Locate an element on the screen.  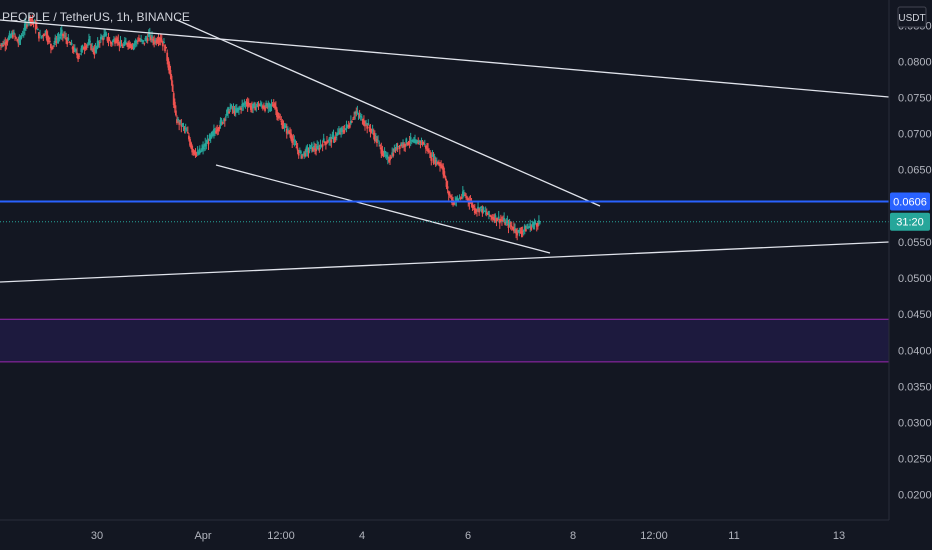
currency-button is located at coordinates (912, 17).